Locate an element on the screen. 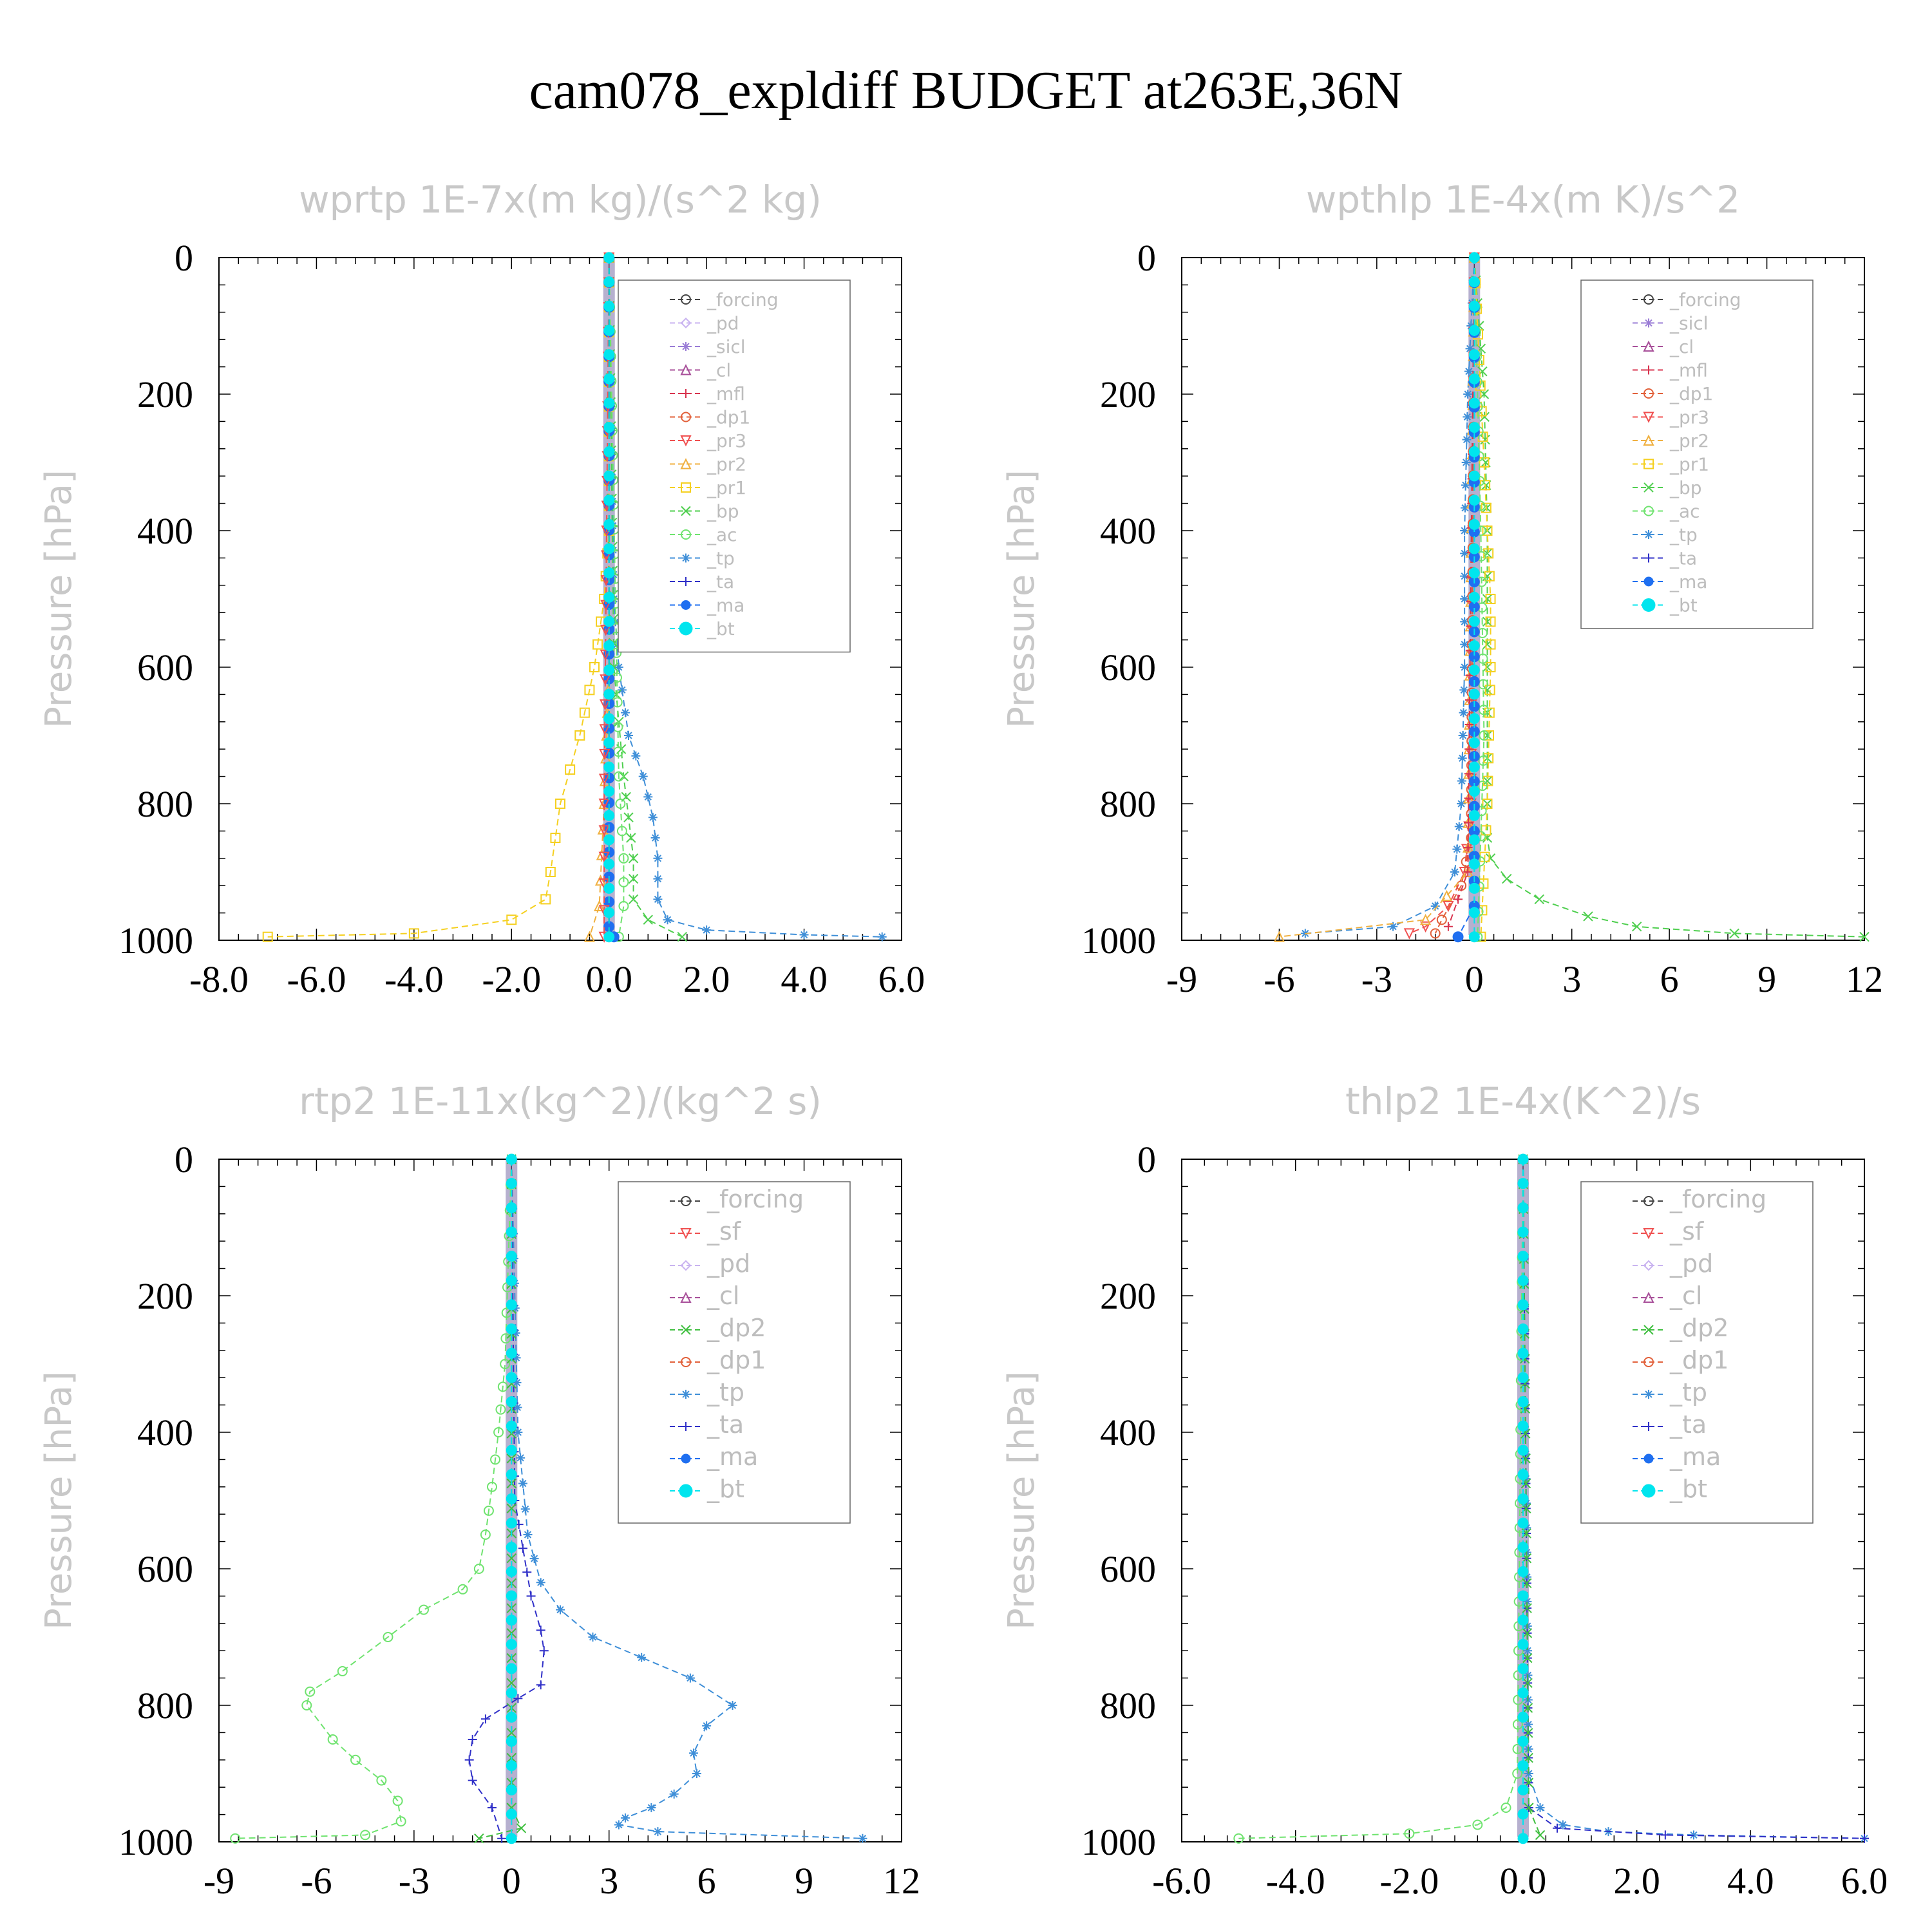  x-tick-label: -2.0 is located at coordinates (512, 979).